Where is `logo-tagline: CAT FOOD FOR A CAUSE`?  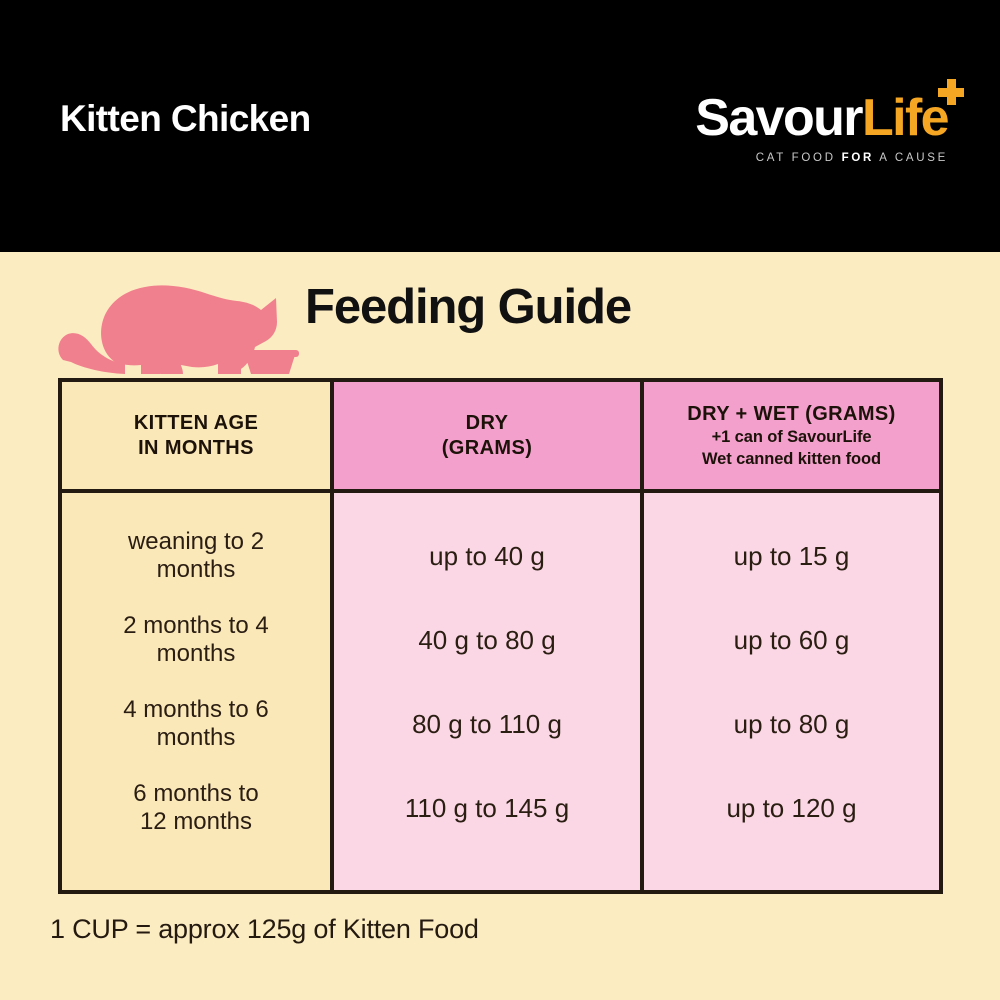 logo-tagline: CAT FOOD FOR A CAUSE is located at coordinates (821, 158).